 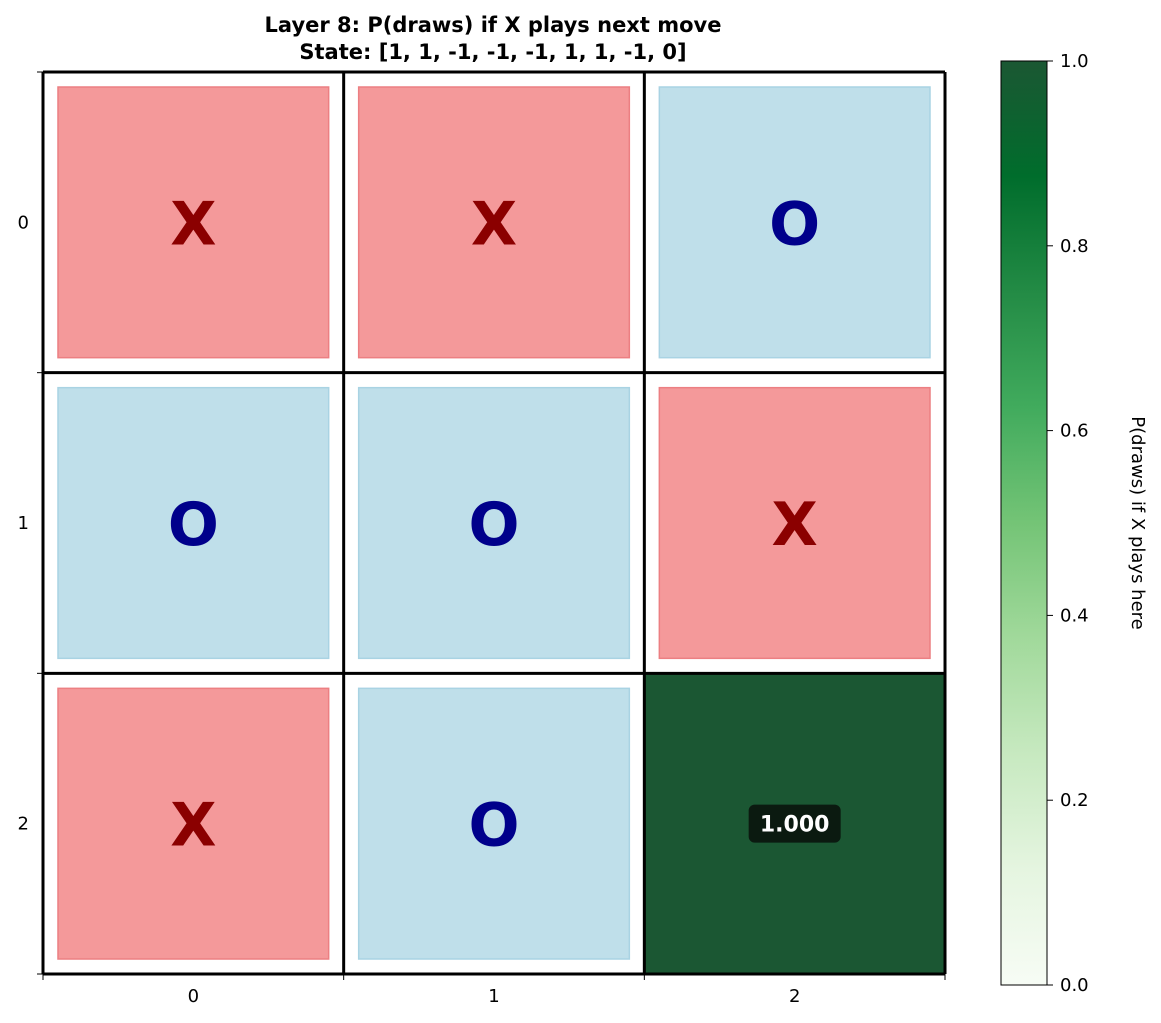 I want to click on cell-mark-0-1: X, so click(x=494, y=224).